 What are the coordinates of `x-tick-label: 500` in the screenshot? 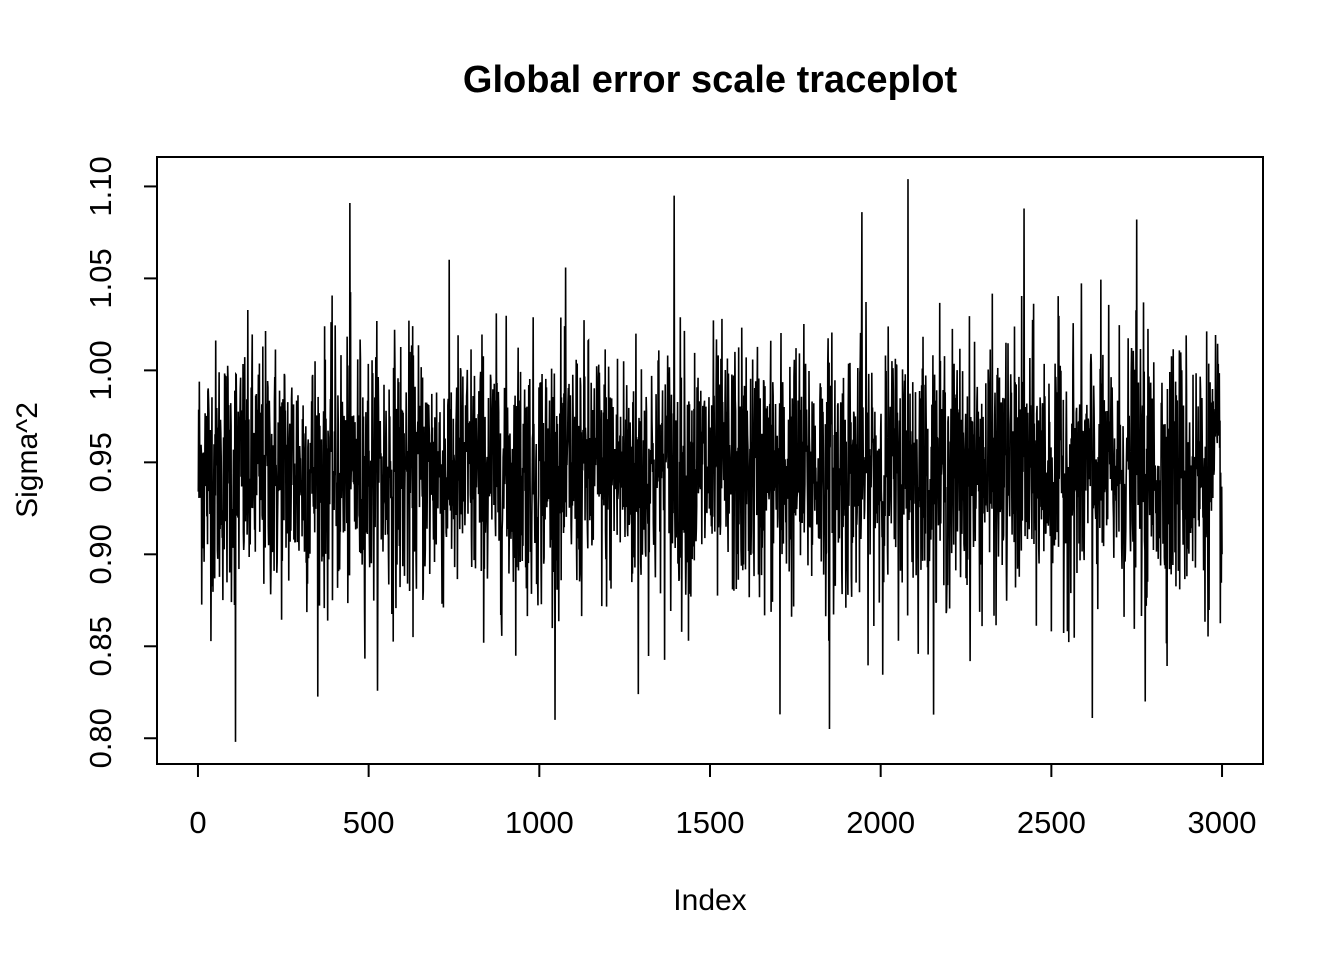 It's located at (369, 822).